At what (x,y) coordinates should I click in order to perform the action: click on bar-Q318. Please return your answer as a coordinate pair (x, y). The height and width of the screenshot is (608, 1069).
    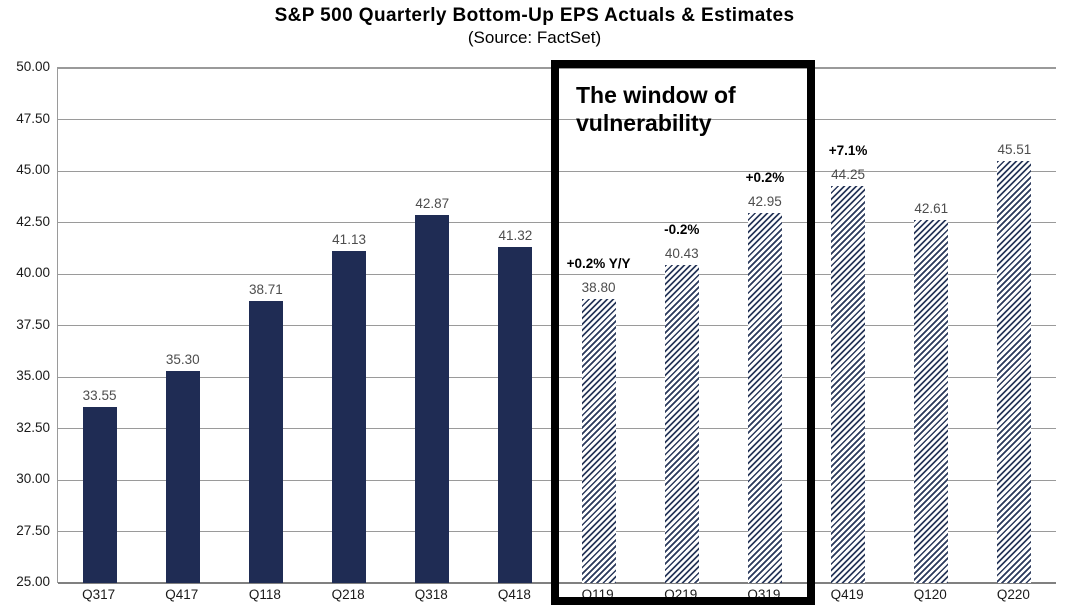
    Looking at the image, I should click on (432, 398).